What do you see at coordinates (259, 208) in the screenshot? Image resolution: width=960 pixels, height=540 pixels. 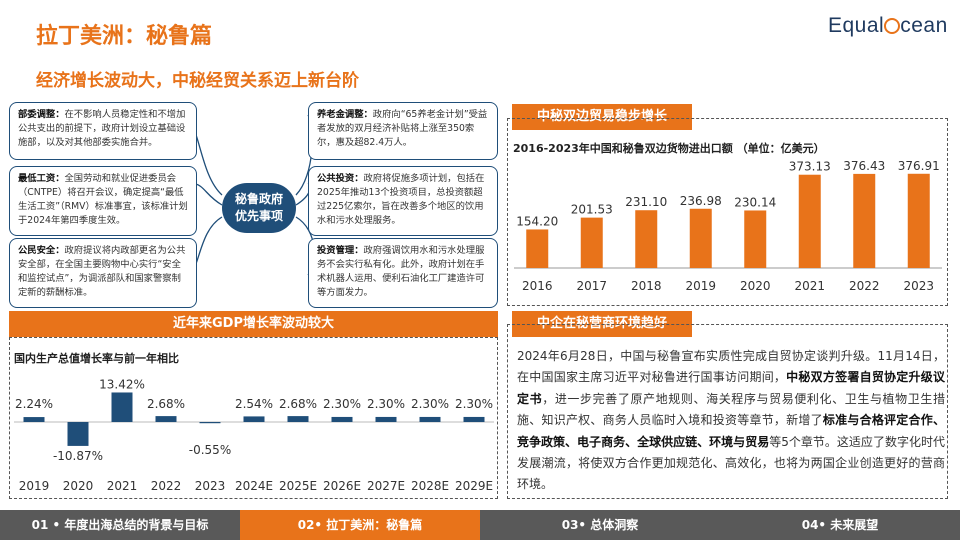 I see `priority-hub: 秘鲁政府 优先事项` at bounding box center [259, 208].